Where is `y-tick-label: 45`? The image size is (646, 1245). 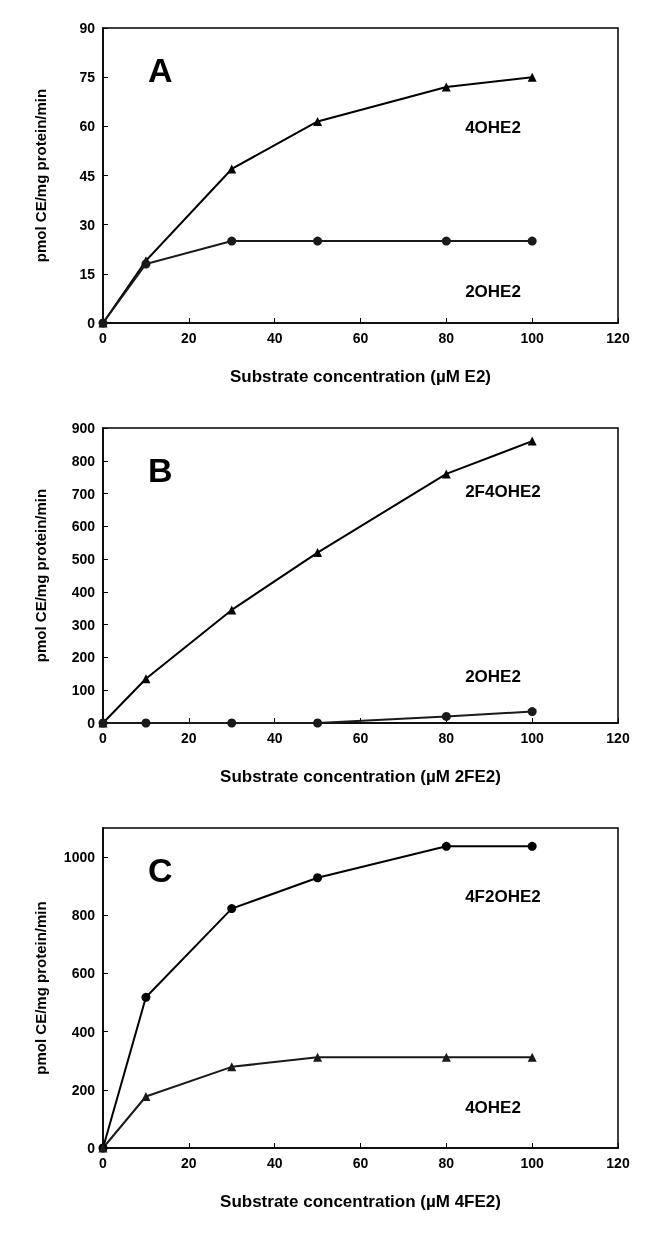 y-tick-label: 45 is located at coordinates (87, 175).